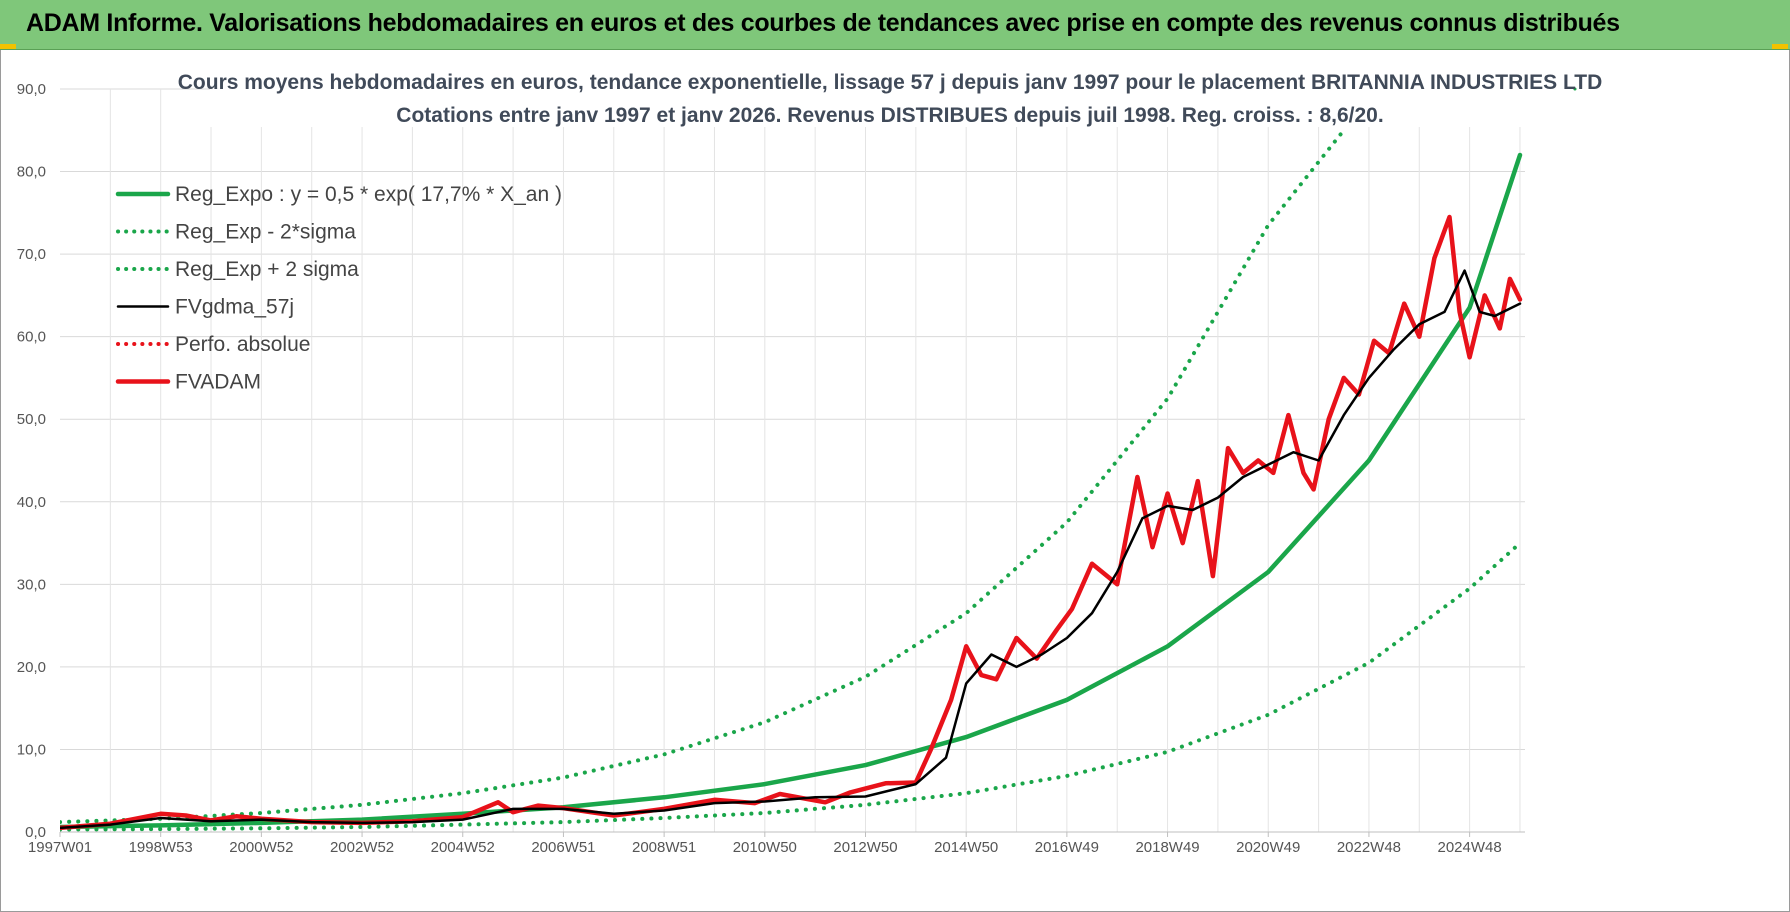 Image resolution: width=1790 pixels, height=912 pixels. Describe the element at coordinates (31, 584) in the screenshot. I see `y-tick-label: 30,0` at that location.